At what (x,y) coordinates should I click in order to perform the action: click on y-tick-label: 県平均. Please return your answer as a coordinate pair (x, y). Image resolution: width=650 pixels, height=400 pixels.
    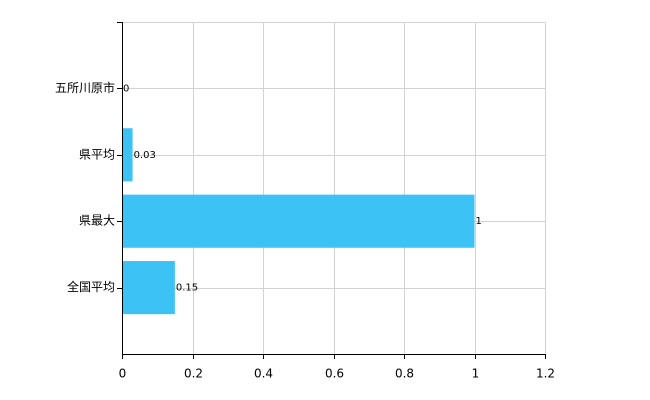
    Looking at the image, I should click on (97, 154).